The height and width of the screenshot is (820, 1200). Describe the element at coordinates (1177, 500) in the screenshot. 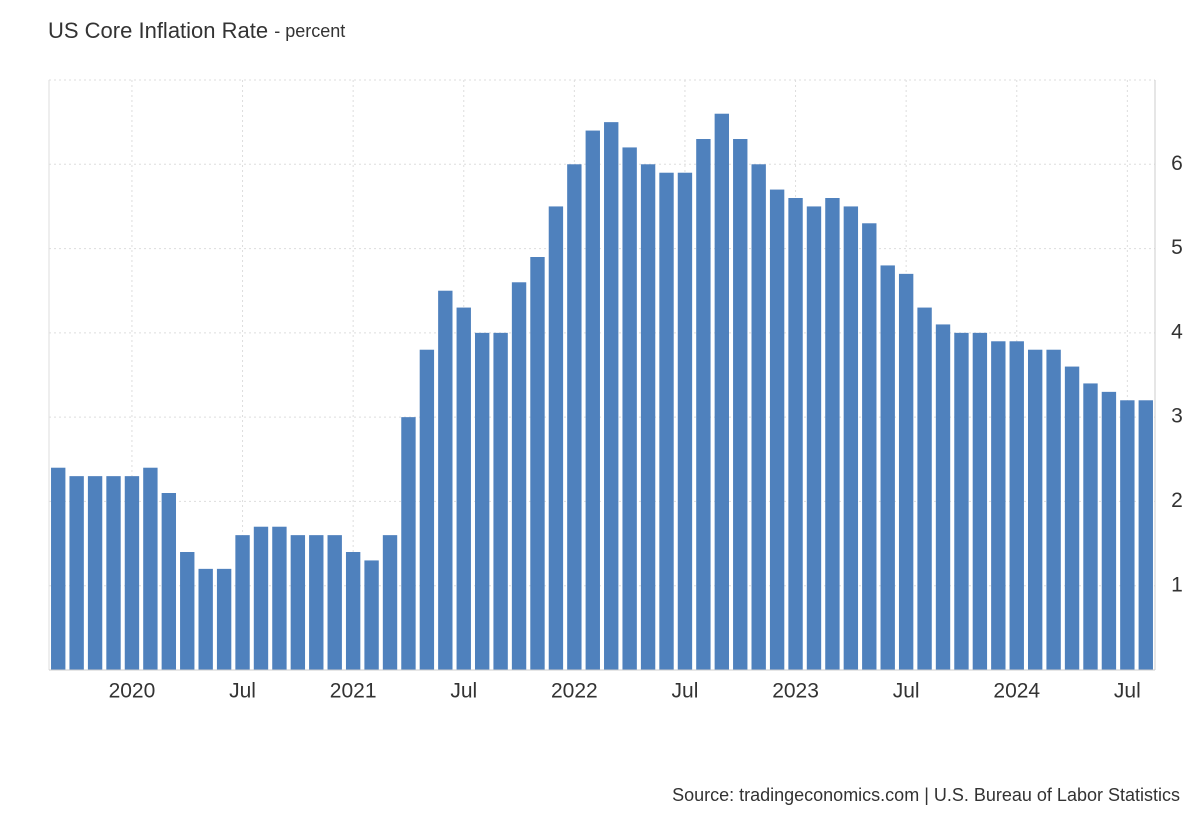

I see `y-tick-label: 2` at that location.